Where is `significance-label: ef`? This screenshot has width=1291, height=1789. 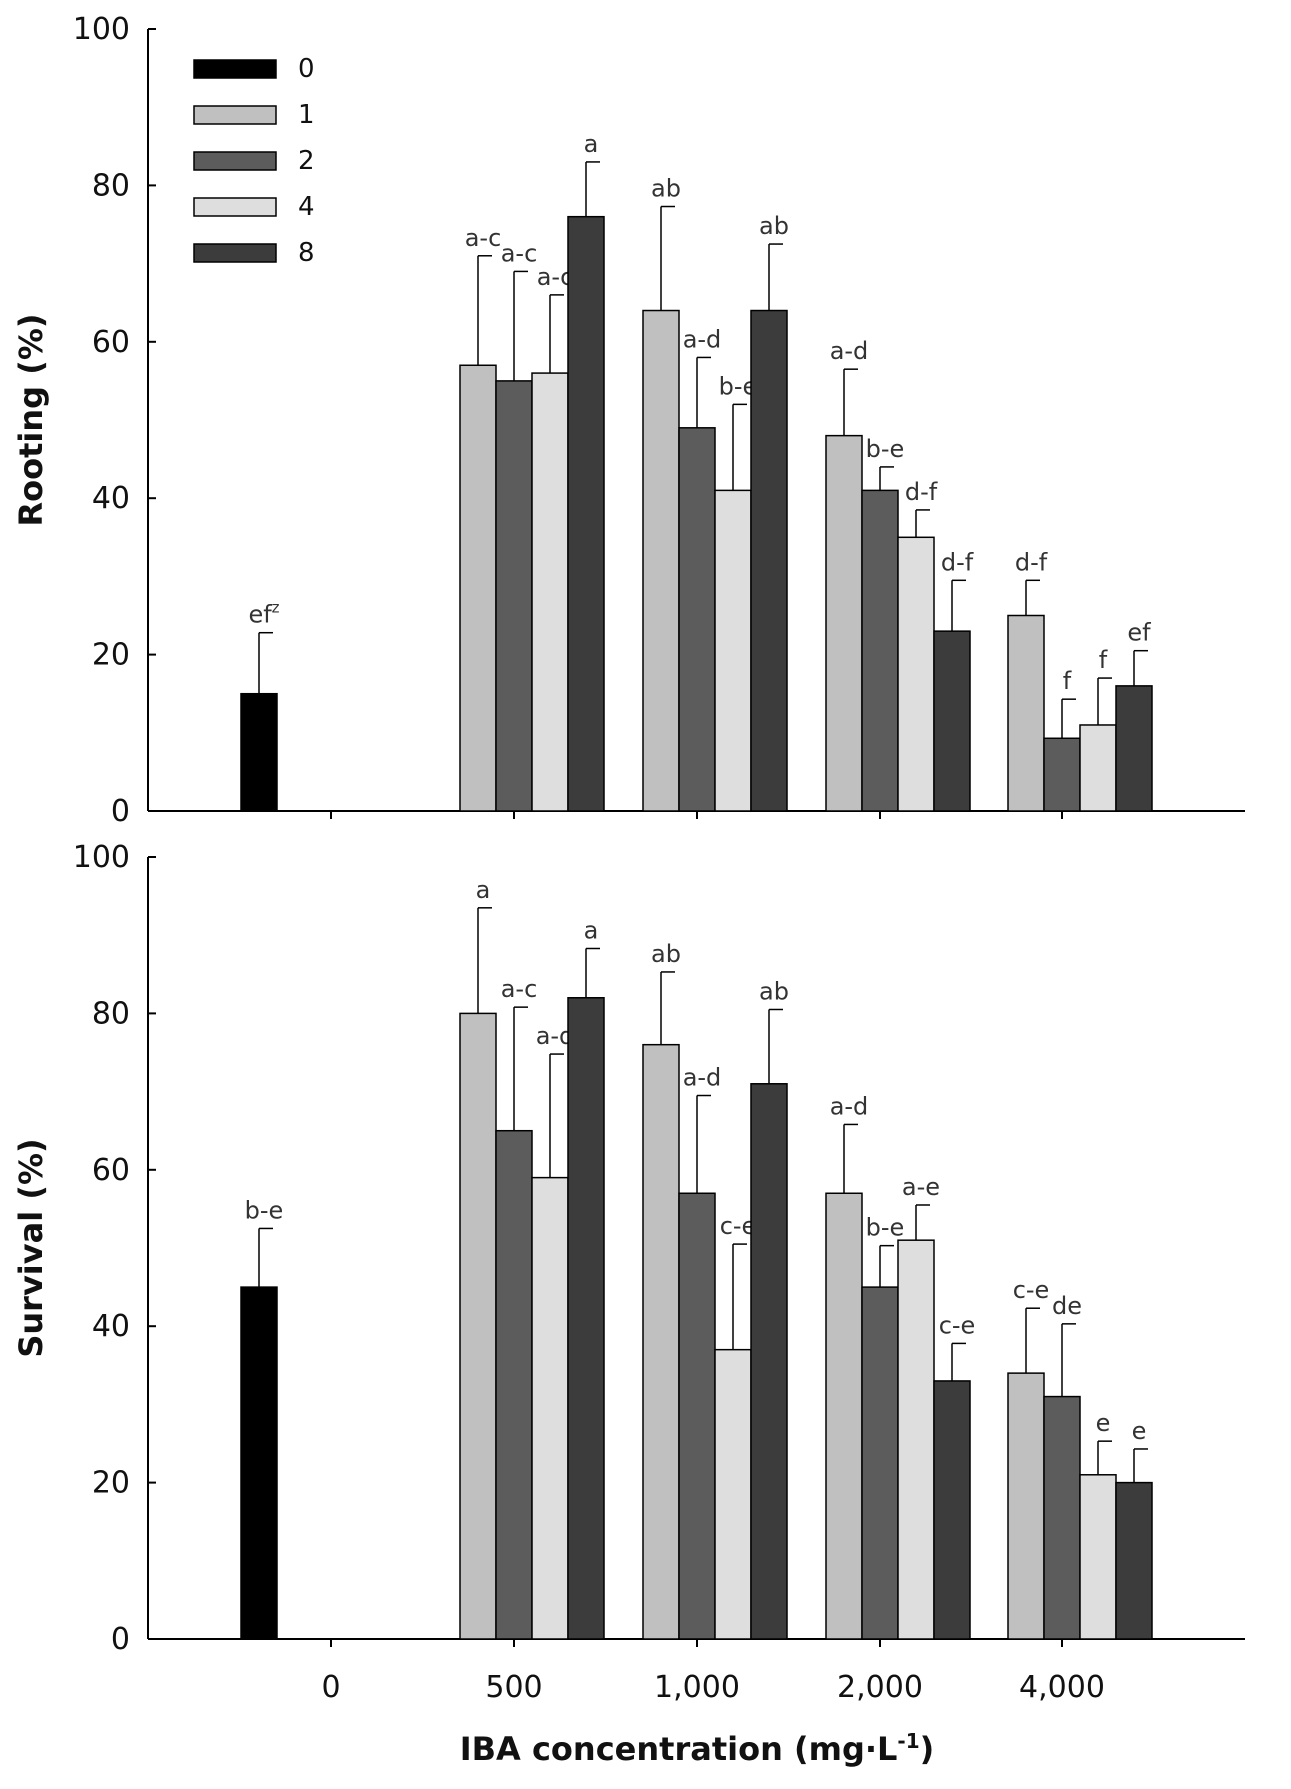
significance-label: ef is located at coordinates (1139, 633).